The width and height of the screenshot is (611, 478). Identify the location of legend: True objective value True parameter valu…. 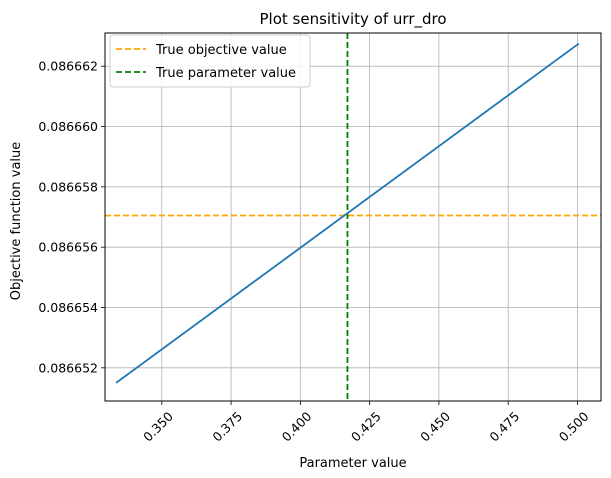
(210, 61).